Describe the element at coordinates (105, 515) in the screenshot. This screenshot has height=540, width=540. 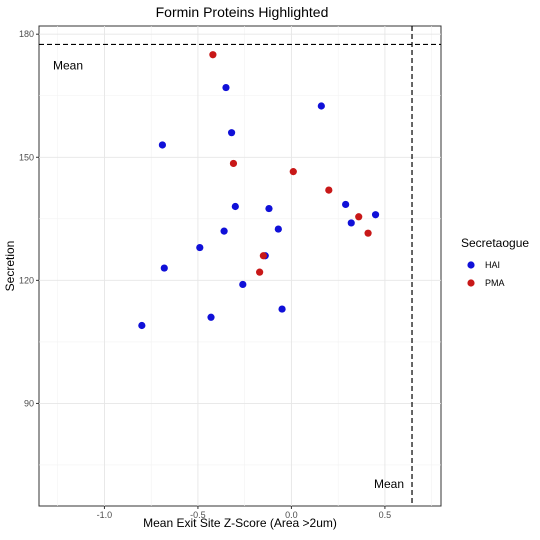
I see `x-tick-label: -1.0` at that location.